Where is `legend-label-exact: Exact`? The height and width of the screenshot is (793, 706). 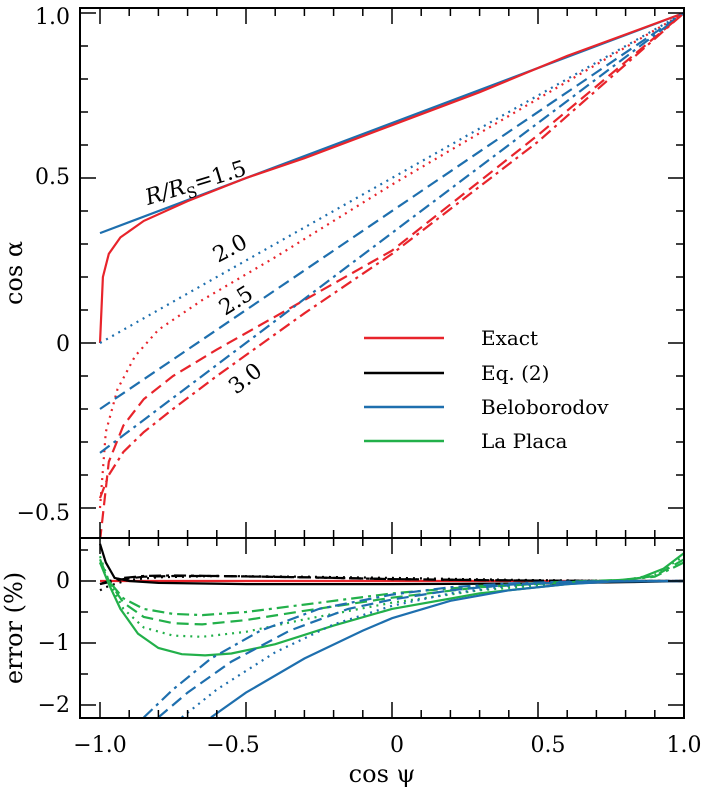
legend-label-exact: Exact is located at coordinates (509, 338).